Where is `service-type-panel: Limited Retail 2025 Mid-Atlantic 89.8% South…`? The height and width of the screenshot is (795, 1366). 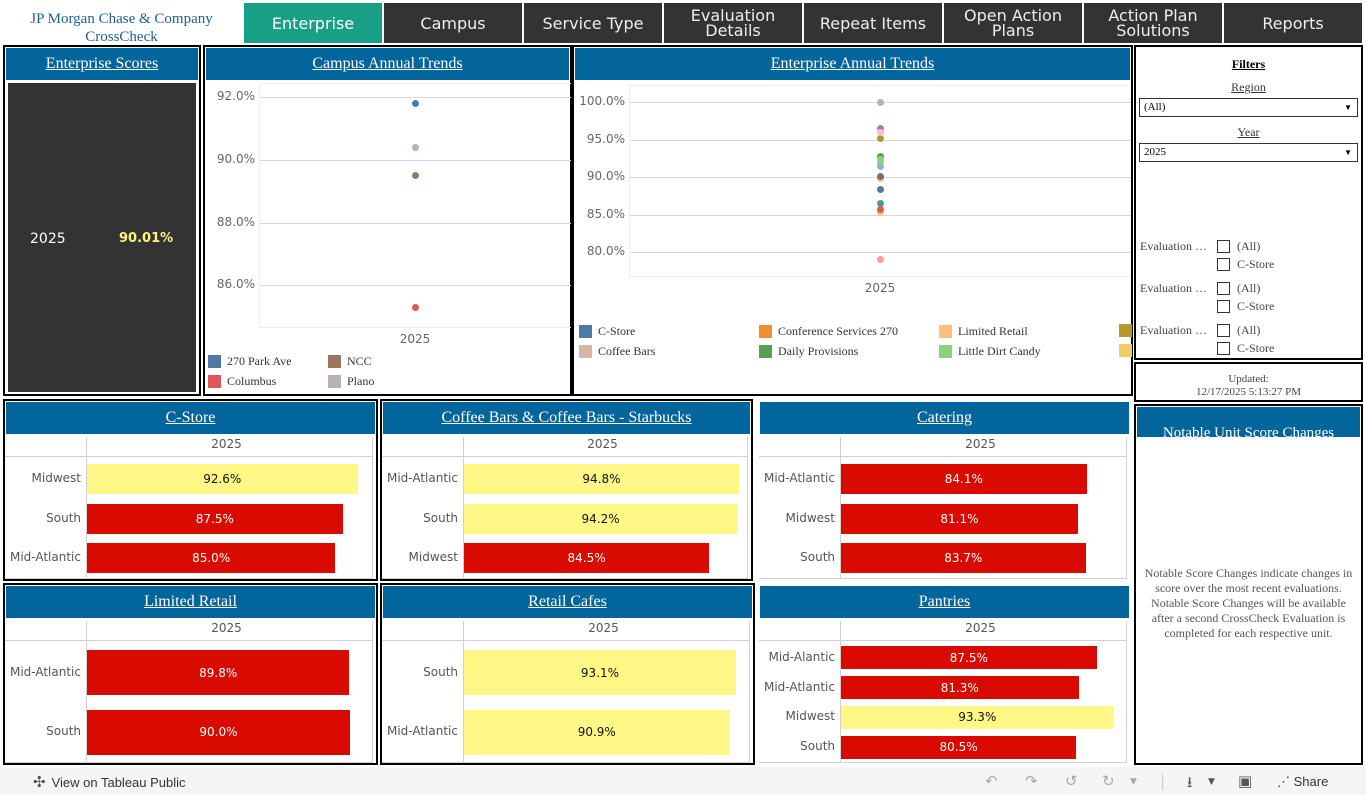 service-type-panel: Limited Retail 2025 Mid-Atlantic 89.8% South… is located at coordinates (190, 674).